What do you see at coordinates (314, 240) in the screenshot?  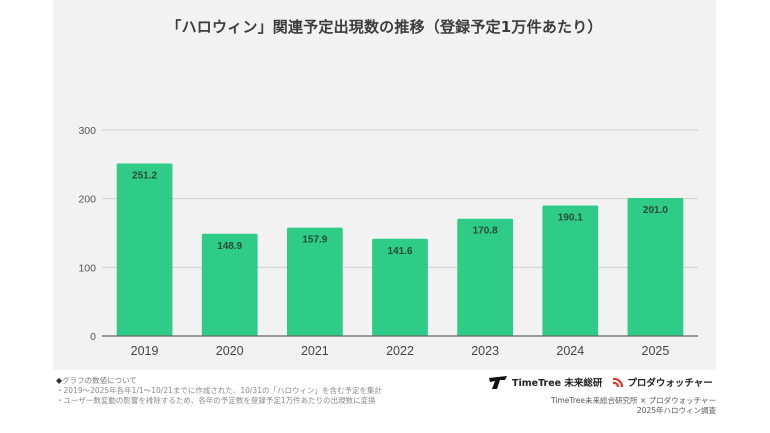 I see `data-label: 157.9` at bounding box center [314, 240].